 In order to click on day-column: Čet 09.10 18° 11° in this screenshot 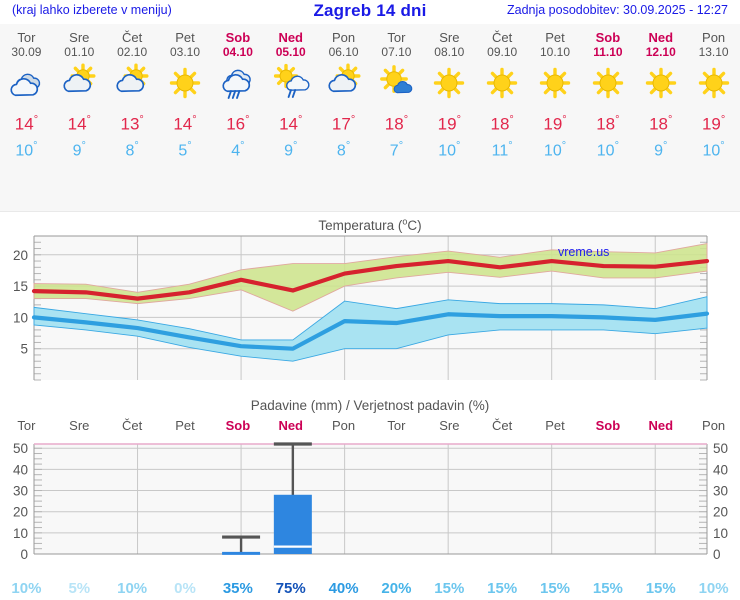, I will do `click(502, 118)`.